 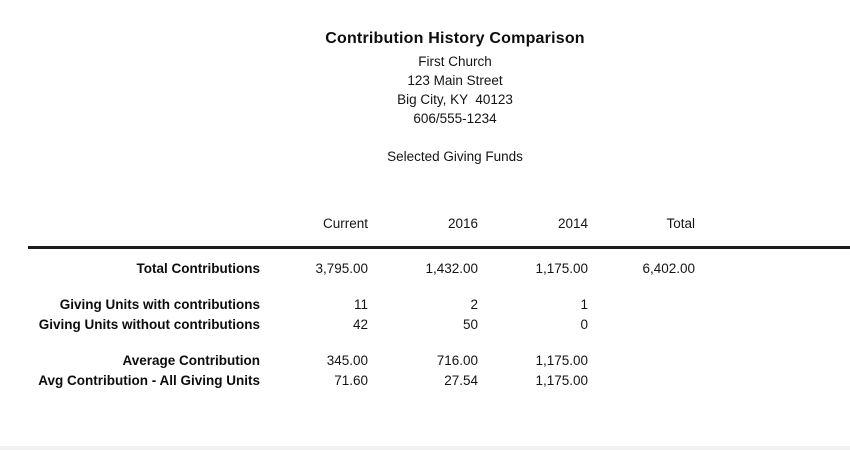 I want to click on table-row-units-with: Giving Units with contributions 11 2 1, so click(x=439, y=304).